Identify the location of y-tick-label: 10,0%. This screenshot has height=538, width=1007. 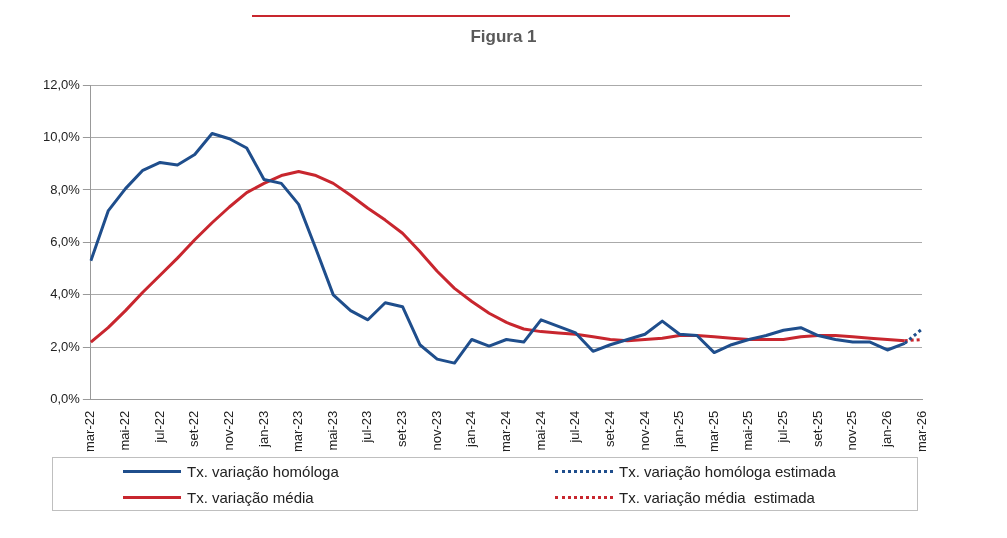
(61, 137).